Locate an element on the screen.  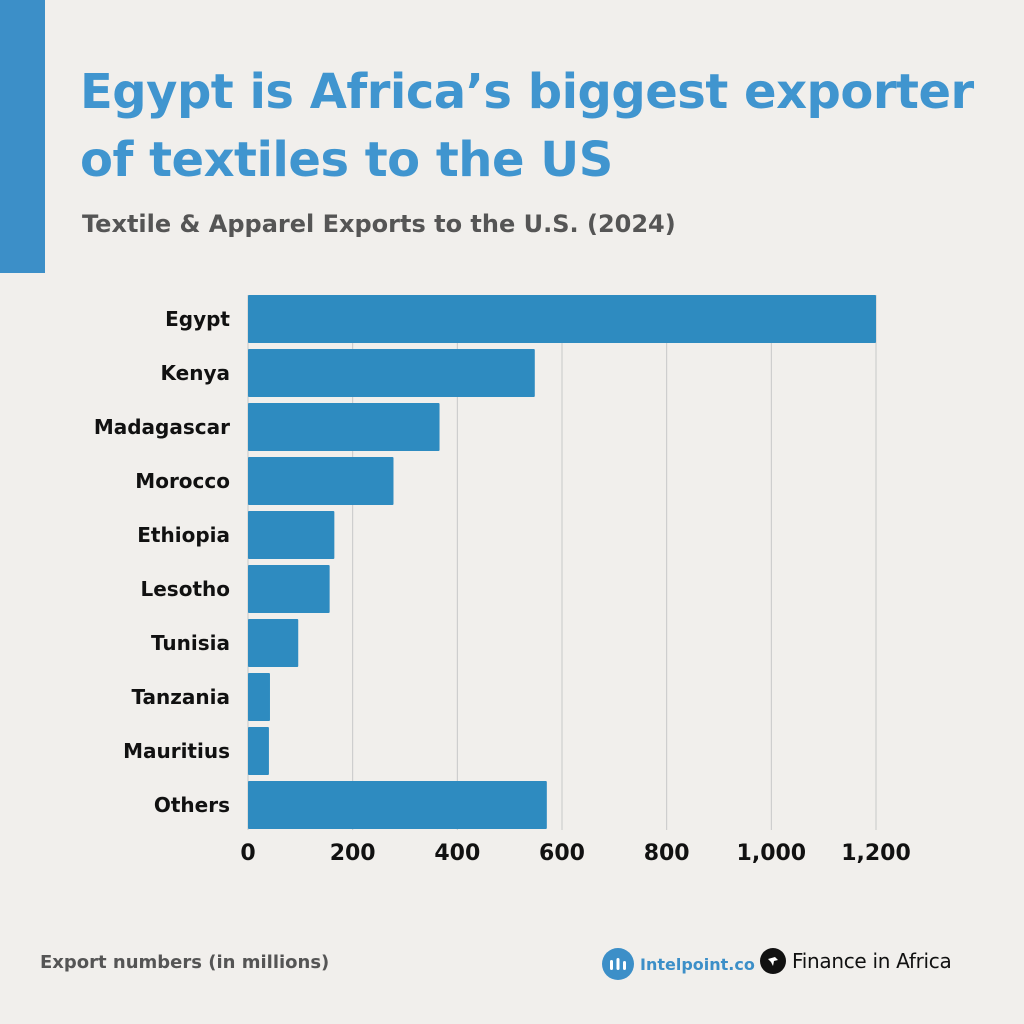
category-label: Others is located at coordinates (192, 805).